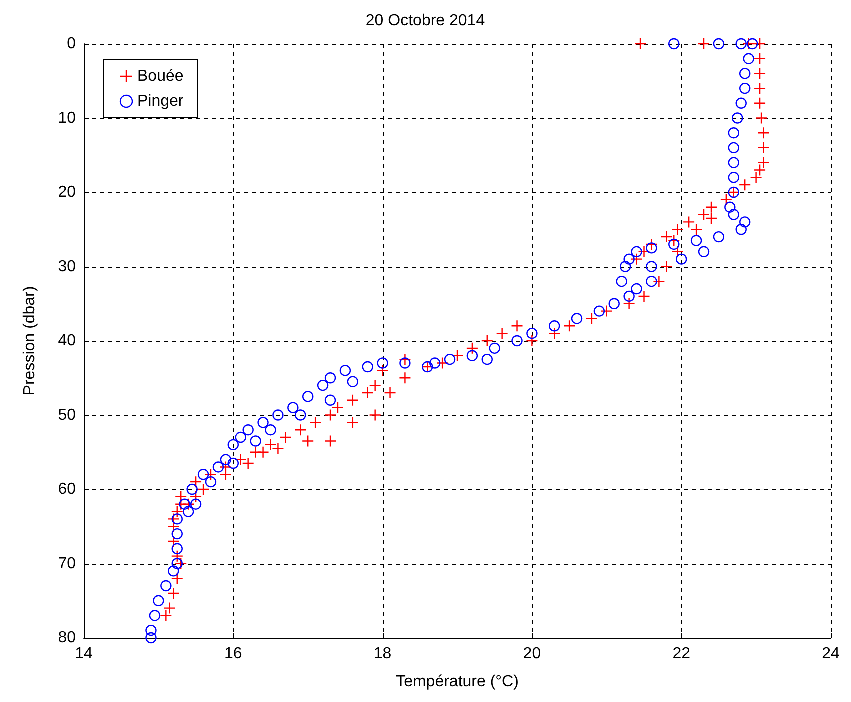 The image size is (851, 702). Describe the element at coordinates (84, 654) in the screenshot. I see `x-tick-label: 14` at that location.